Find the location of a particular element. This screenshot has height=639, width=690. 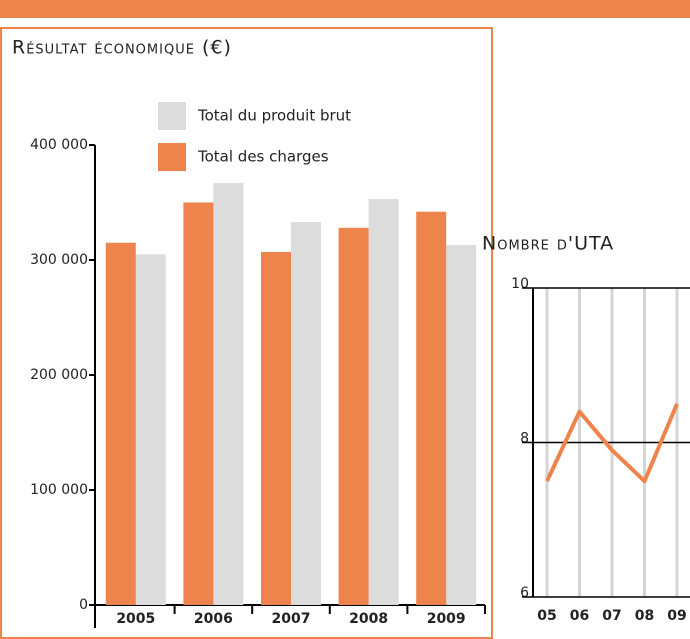

y-tick-label: 0 is located at coordinates (83, 605).